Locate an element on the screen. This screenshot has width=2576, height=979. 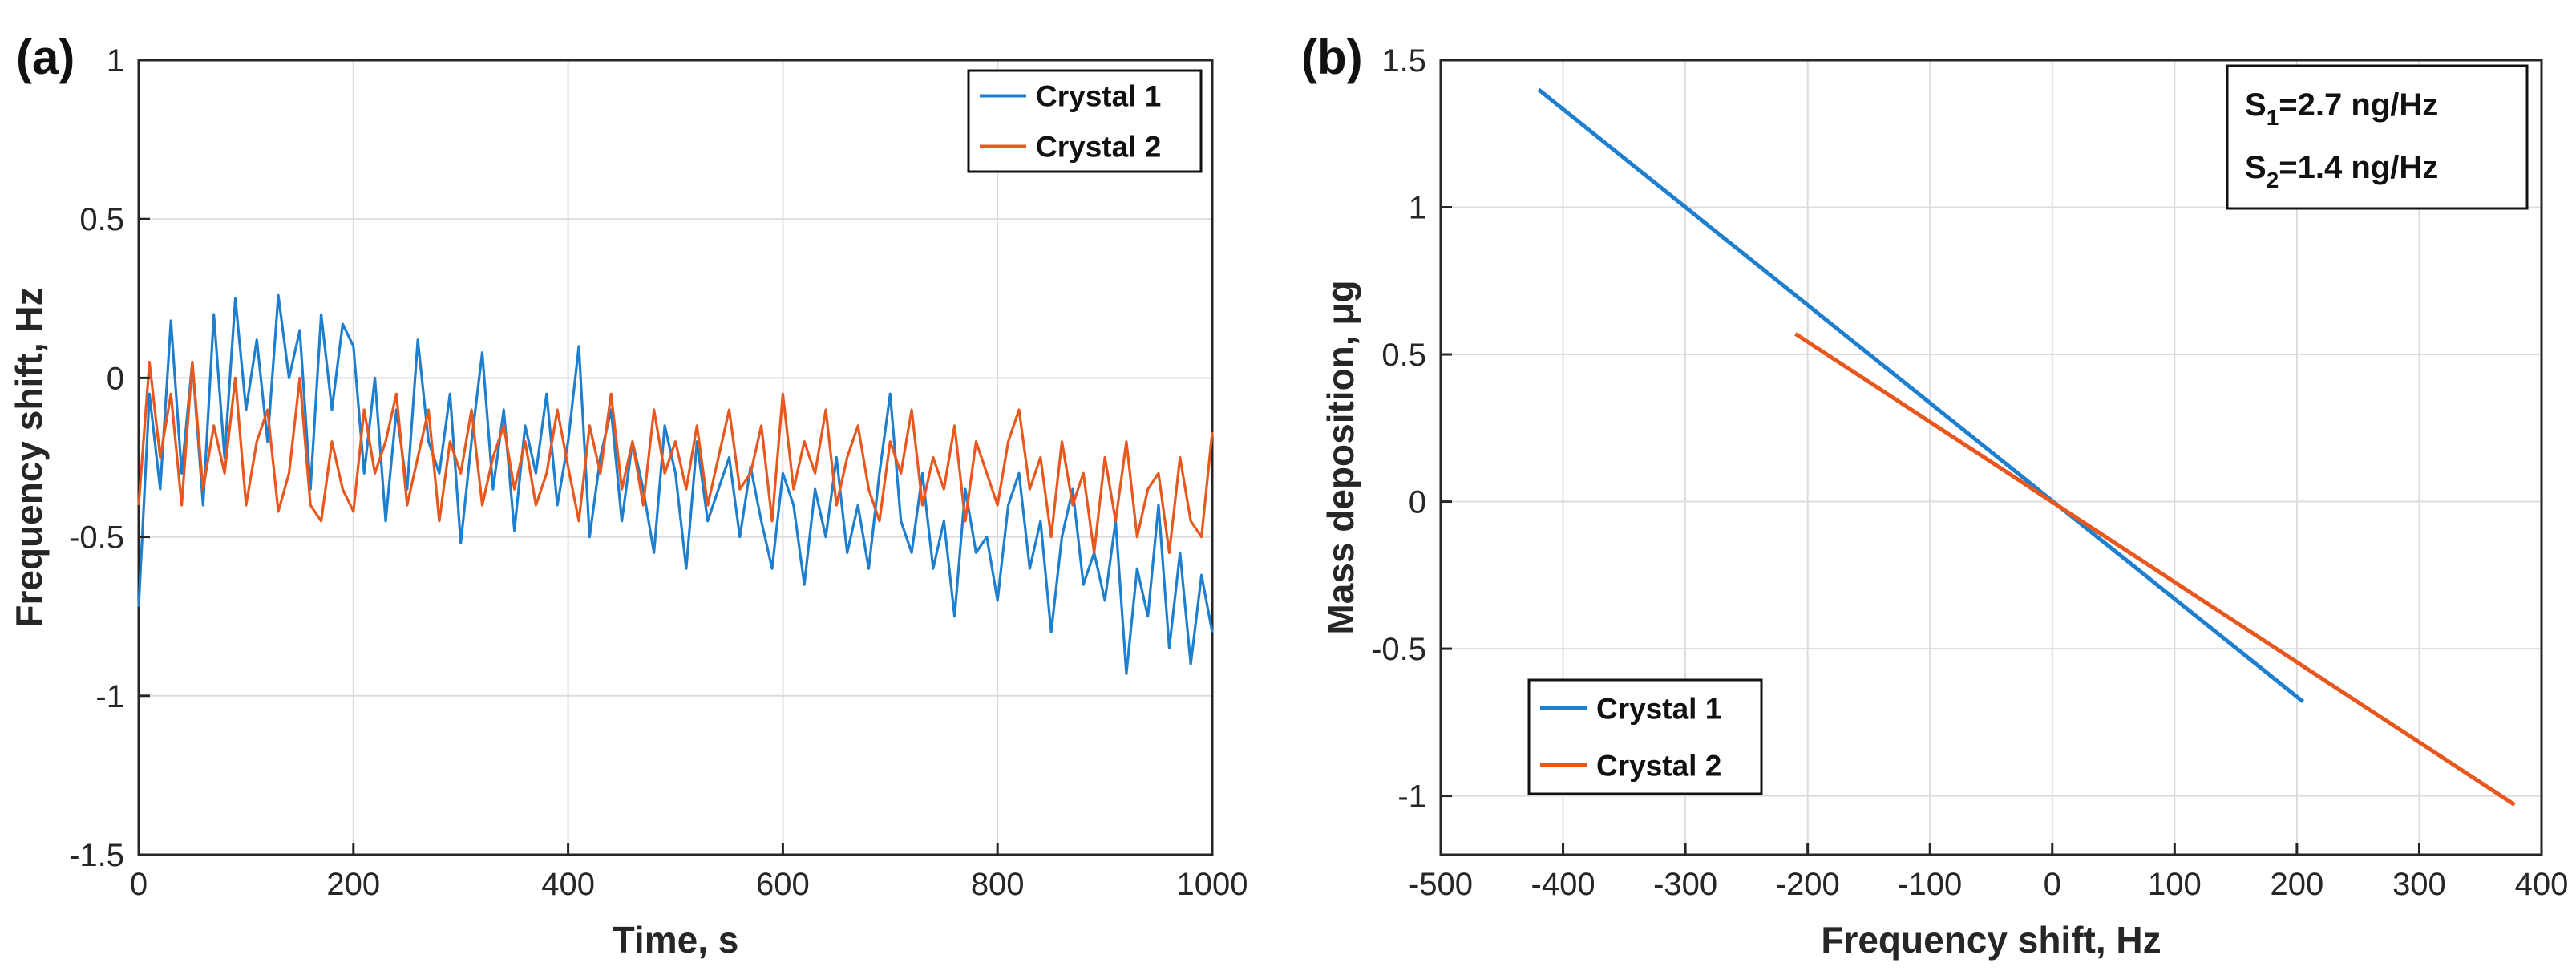
panel-a-x-tick-label: 1000 is located at coordinates (1212, 884).